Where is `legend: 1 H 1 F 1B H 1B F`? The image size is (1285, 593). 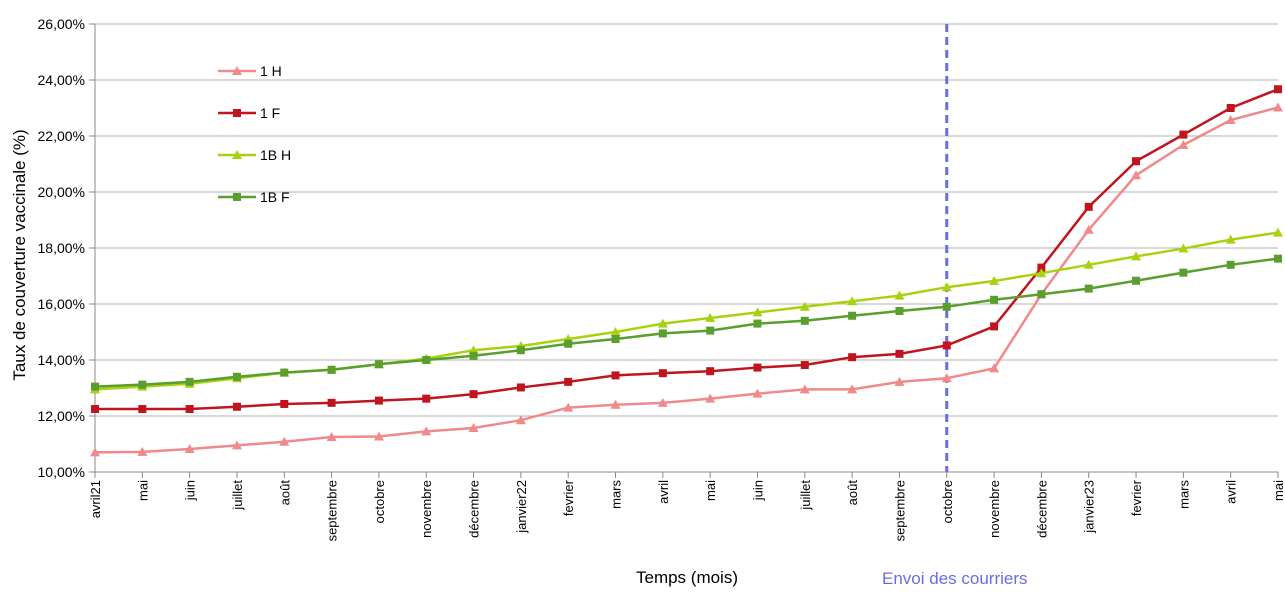 legend: 1 H 1 F 1B H 1B F is located at coordinates (254, 134).